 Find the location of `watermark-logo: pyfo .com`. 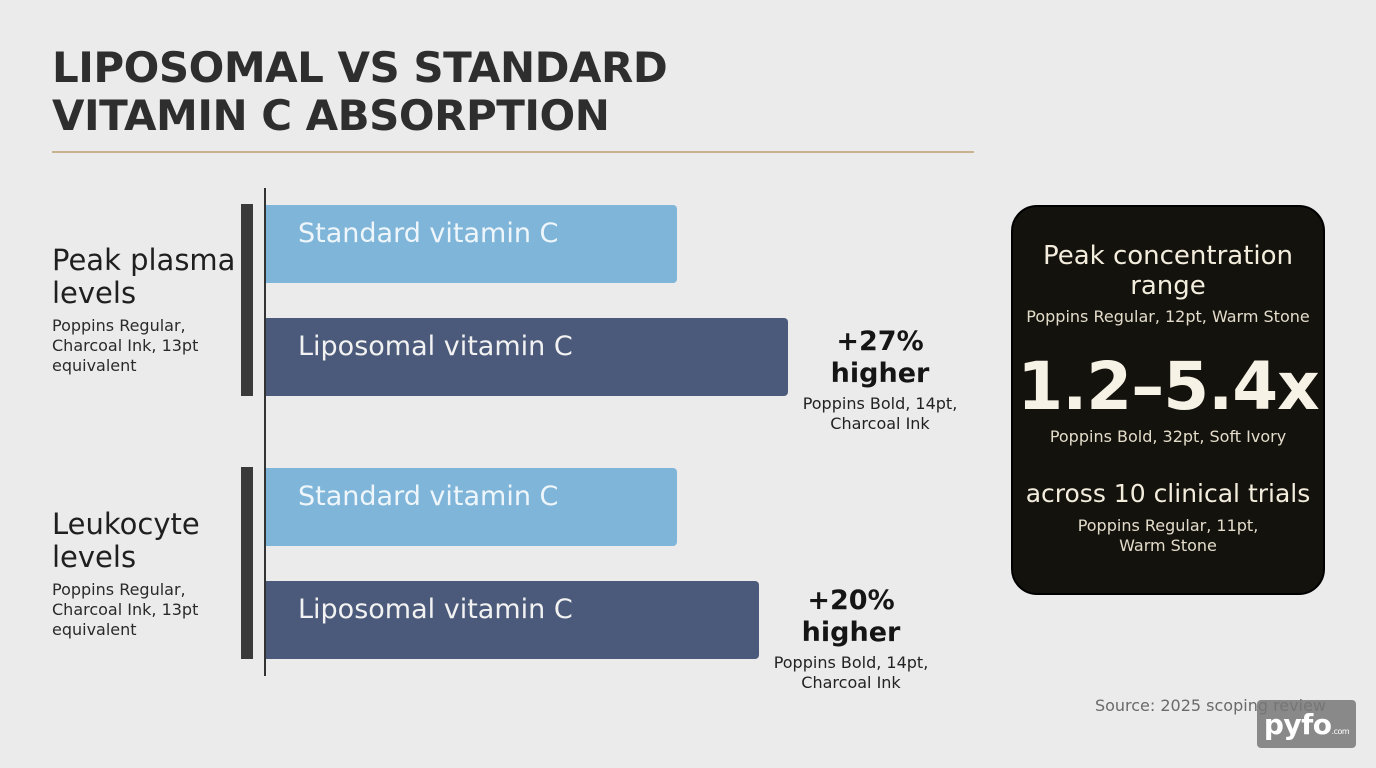

watermark-logo: pyfo .com is located at coordinates (1306, 724).